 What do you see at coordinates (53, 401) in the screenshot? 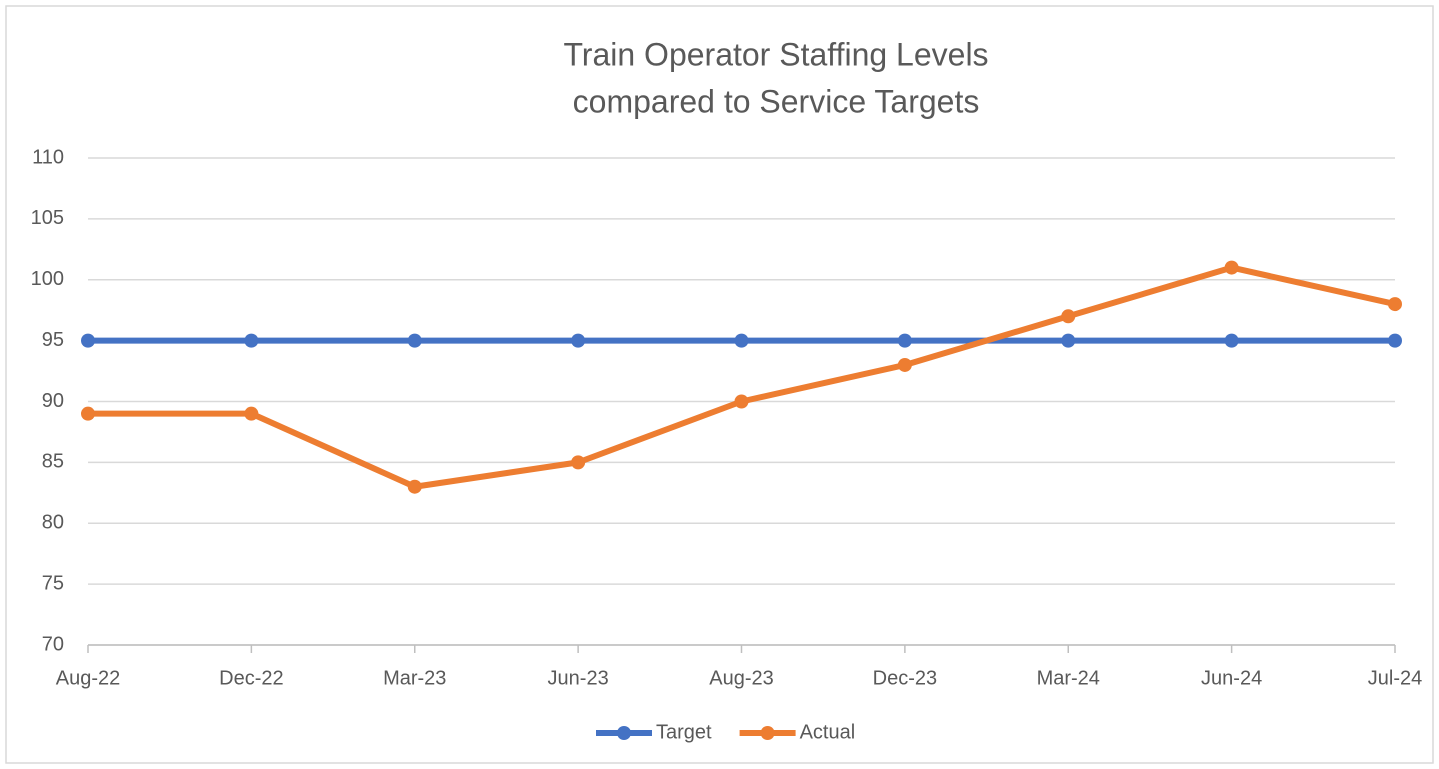
I see `y-tick-label: 90` at bounding box center [53, 401].